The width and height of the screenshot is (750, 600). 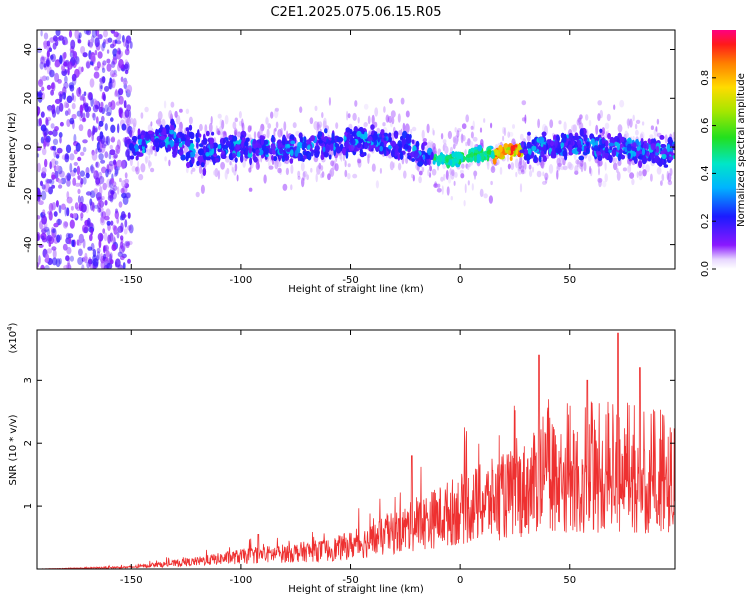 I want to click on x-tick-label: -100, so click(x=241, y=580).